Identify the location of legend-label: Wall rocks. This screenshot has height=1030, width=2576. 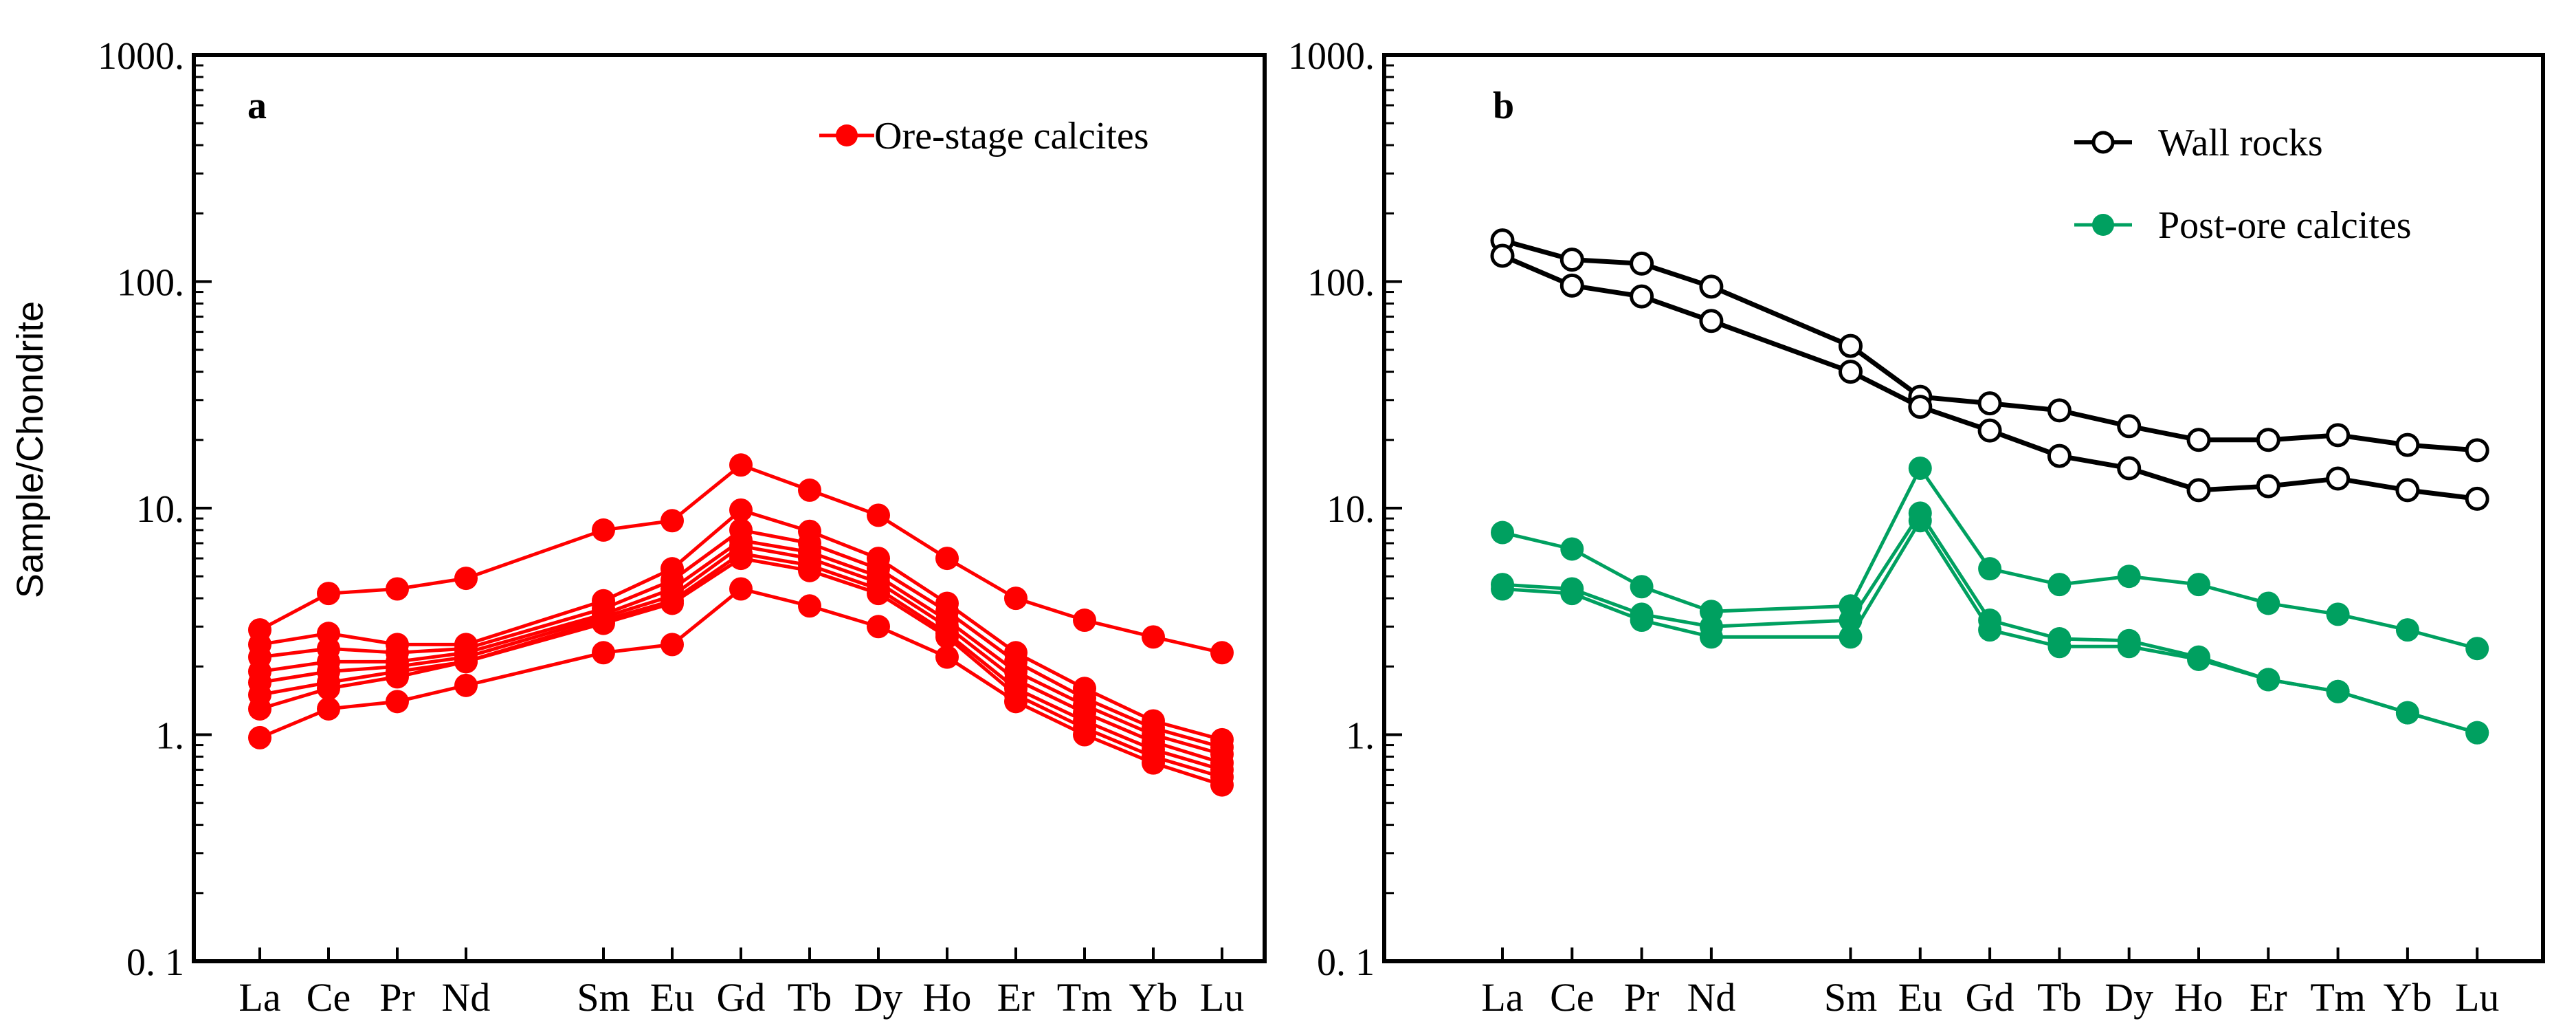
(2240, 143).